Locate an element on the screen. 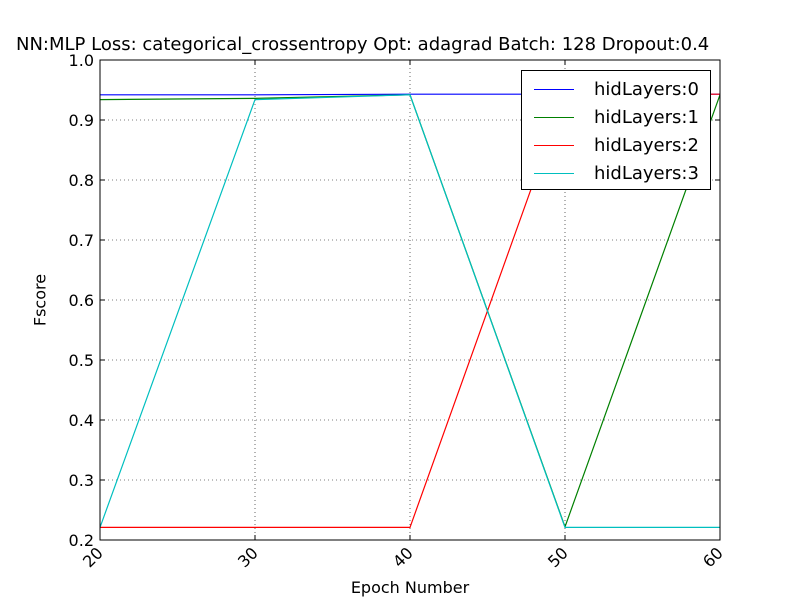 This screenshot has height=600, width=800. x-axis-label: Epoch Number is located at coordinates (410, 587).